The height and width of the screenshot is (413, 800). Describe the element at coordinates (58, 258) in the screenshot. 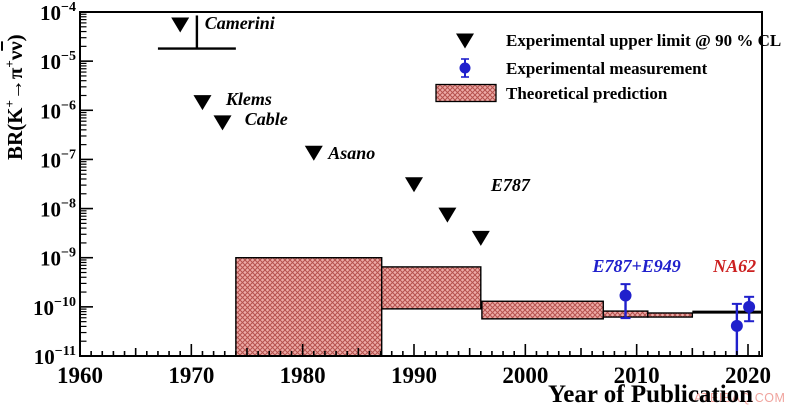

I see `y-tick-label: 10⁻⁹` at that location.